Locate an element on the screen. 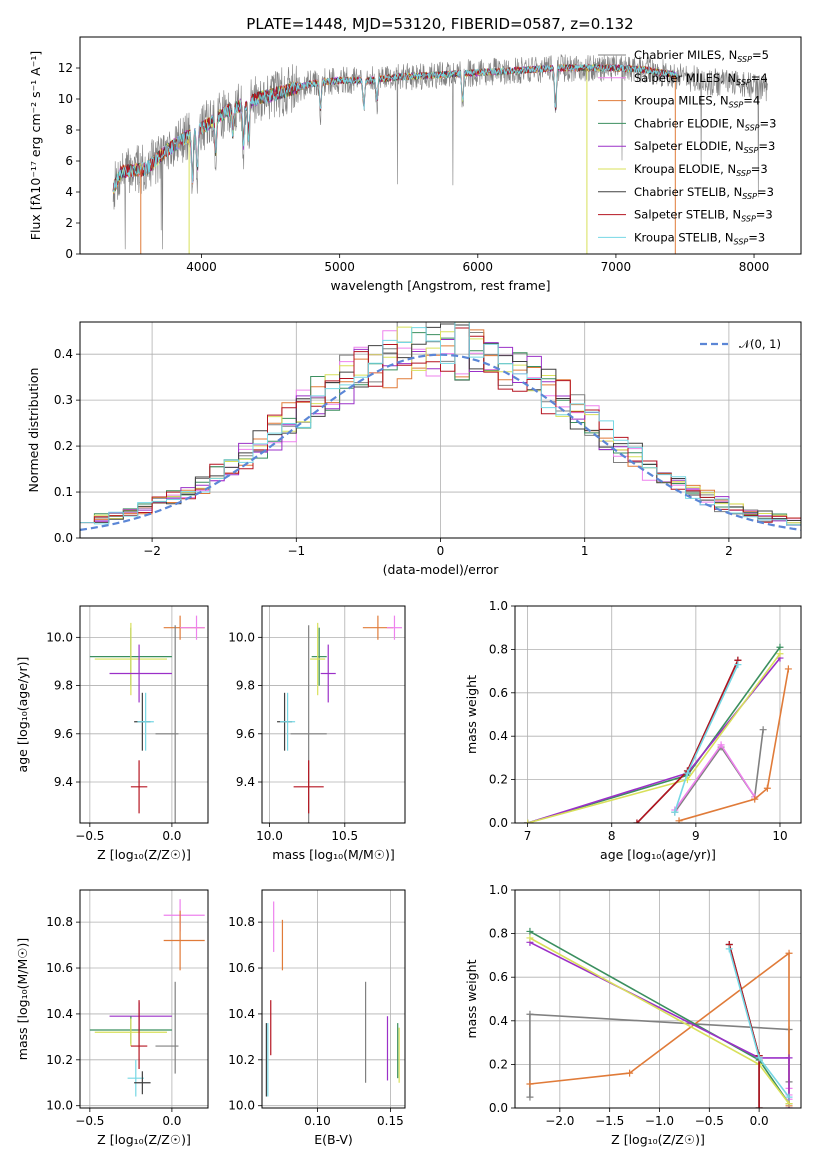  tick-label-y: 0.3 is located at coordinates (63, 400).